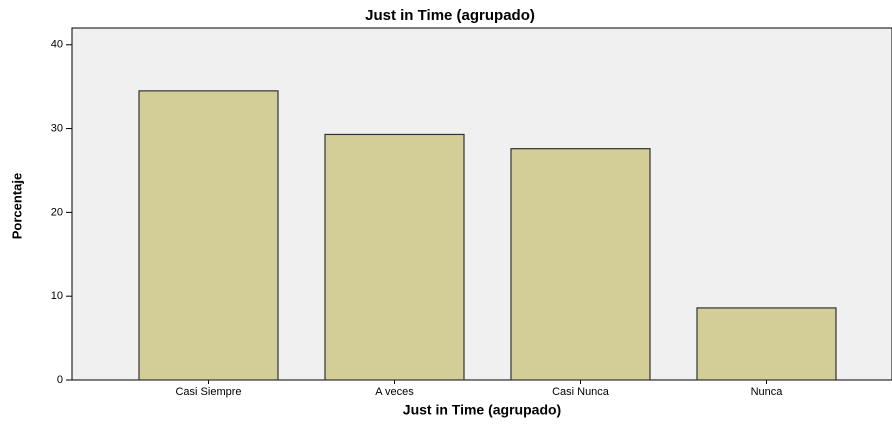  I want to click on y-tick-label: 20, so click(57, 212).